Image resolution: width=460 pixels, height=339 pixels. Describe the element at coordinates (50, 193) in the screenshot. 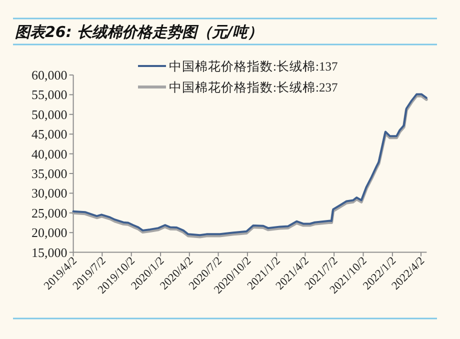

I see `y-tick-label: 30,000` at that location.